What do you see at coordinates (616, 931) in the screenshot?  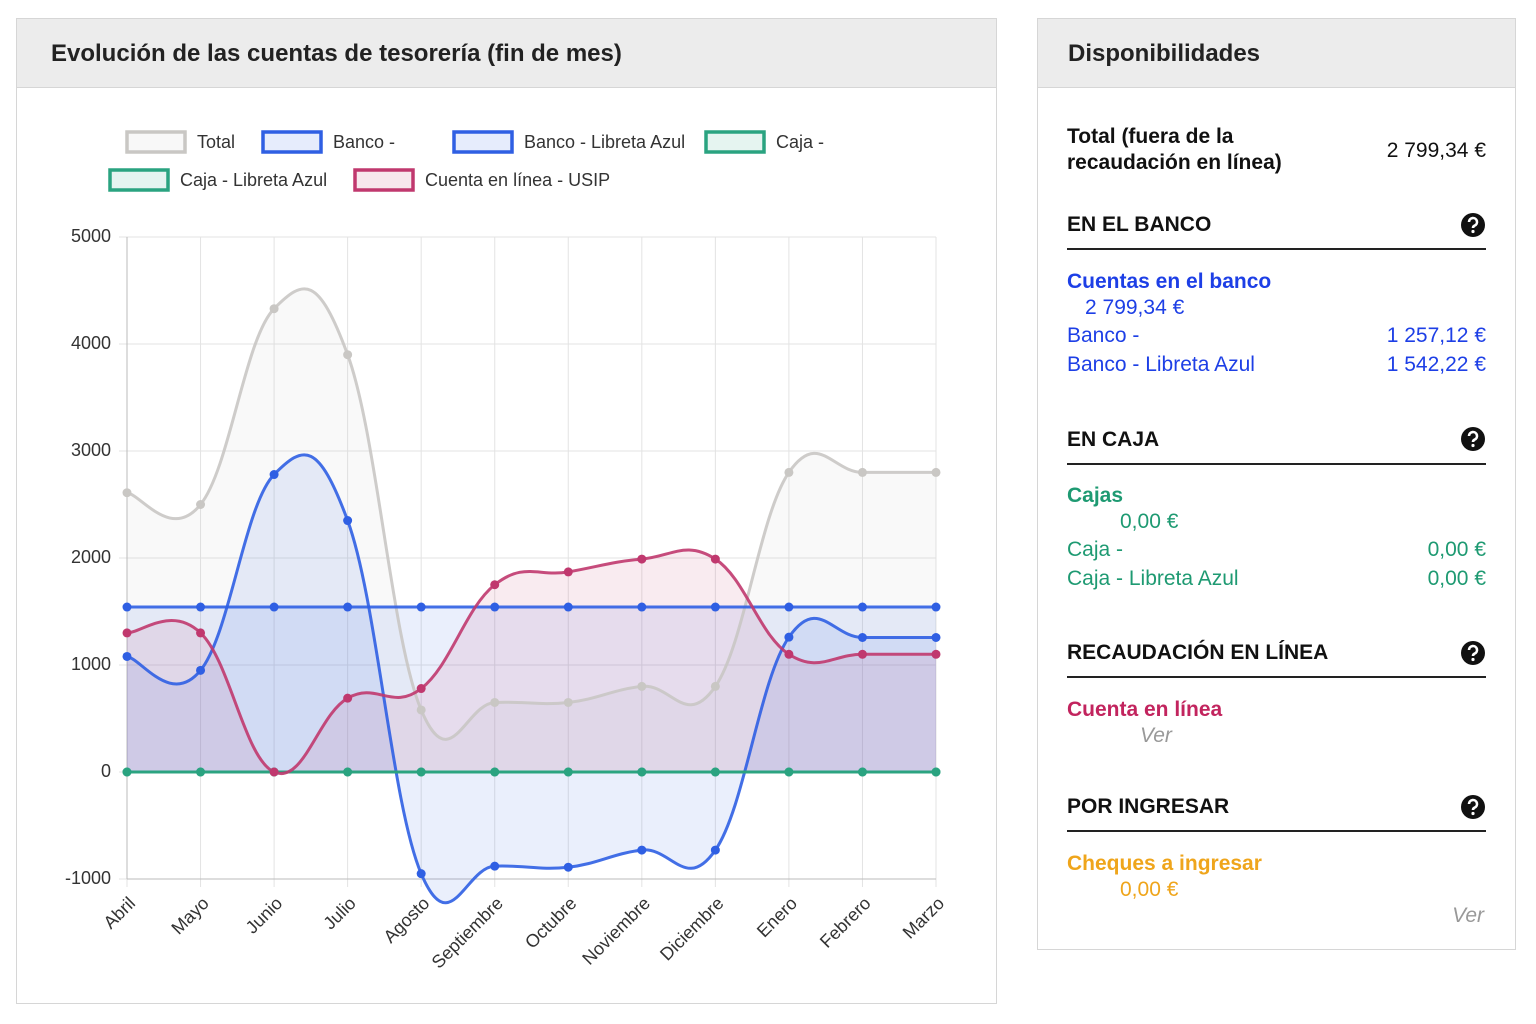 I see `x-tick-label: Noviembre` at bounding box center [616, 931].